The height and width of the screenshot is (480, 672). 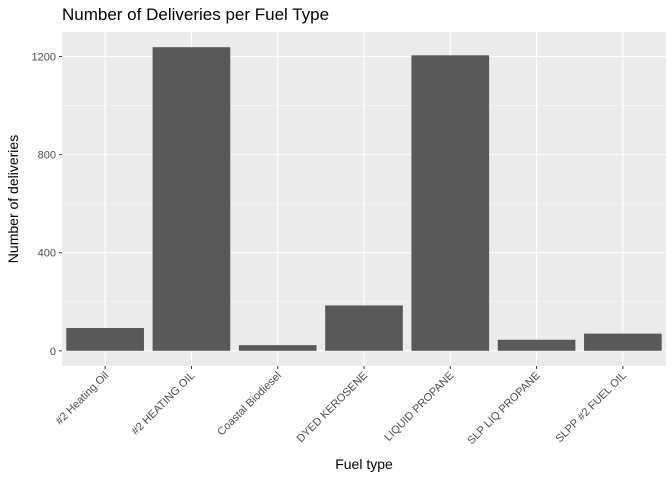 I want to click on y-axis-title: Number of deliveries, so click(x=13, y=199).